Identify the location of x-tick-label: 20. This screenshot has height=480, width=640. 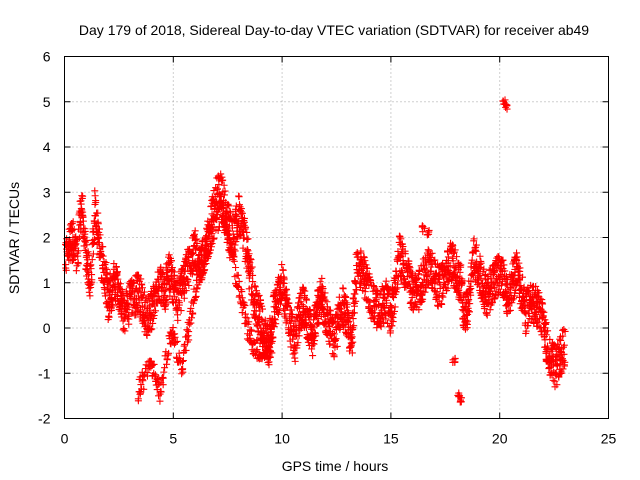
(500, 439).